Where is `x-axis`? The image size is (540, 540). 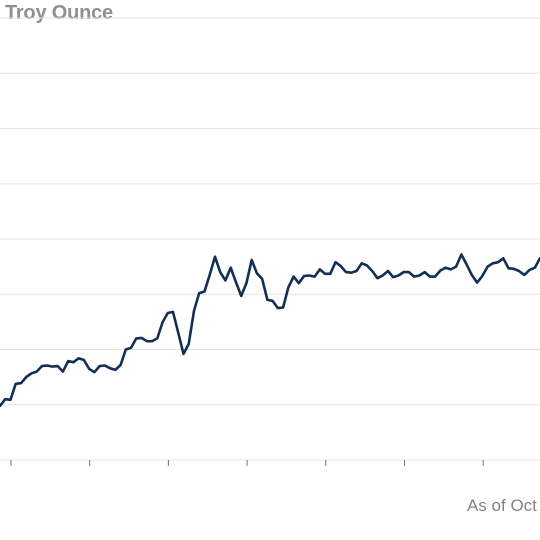
x-axis is located at coordinates (270, 462).